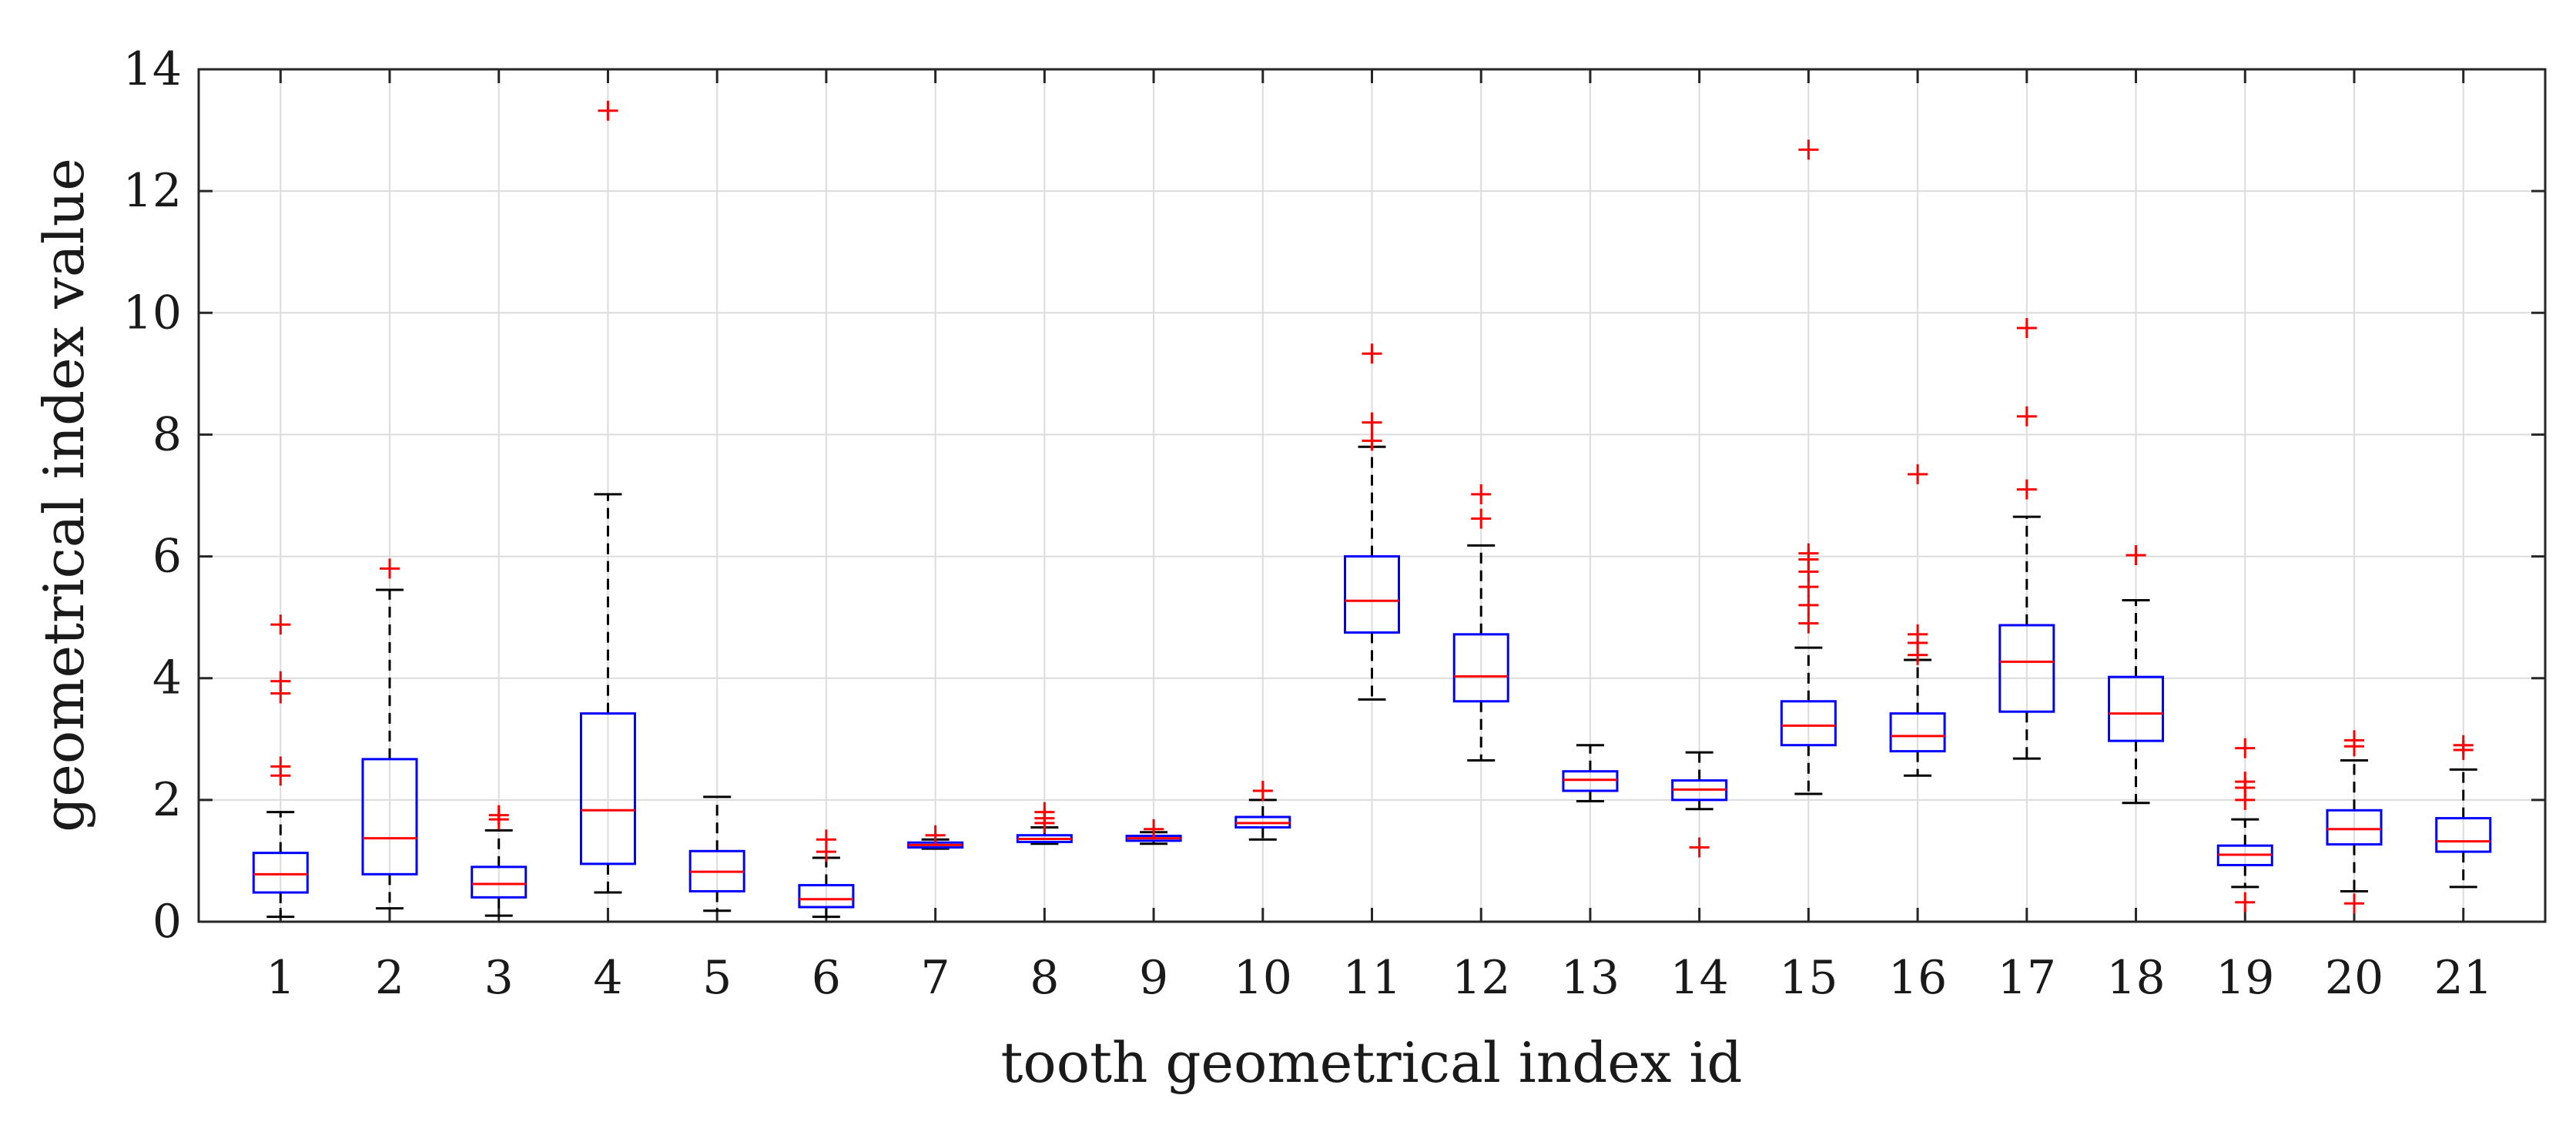  What do you see at coordinates (1153, 978) in the screenshot?
I see `x-tick-label: 9` at bounding box center [1153, 978].